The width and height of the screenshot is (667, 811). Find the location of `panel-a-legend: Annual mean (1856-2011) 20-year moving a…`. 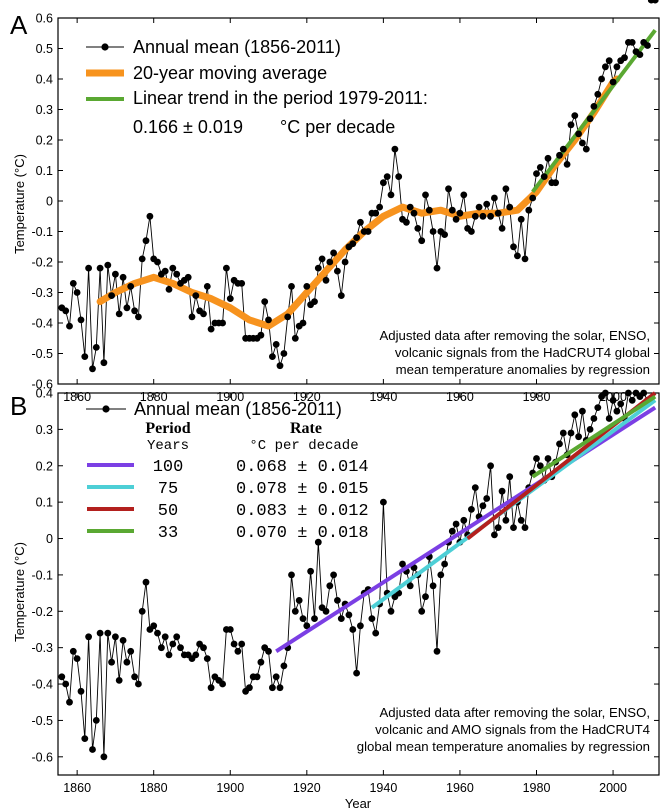

panel-a-legend: Annual mean (1856-2011) 20-year moving a… is located at coordinates (257, 87).